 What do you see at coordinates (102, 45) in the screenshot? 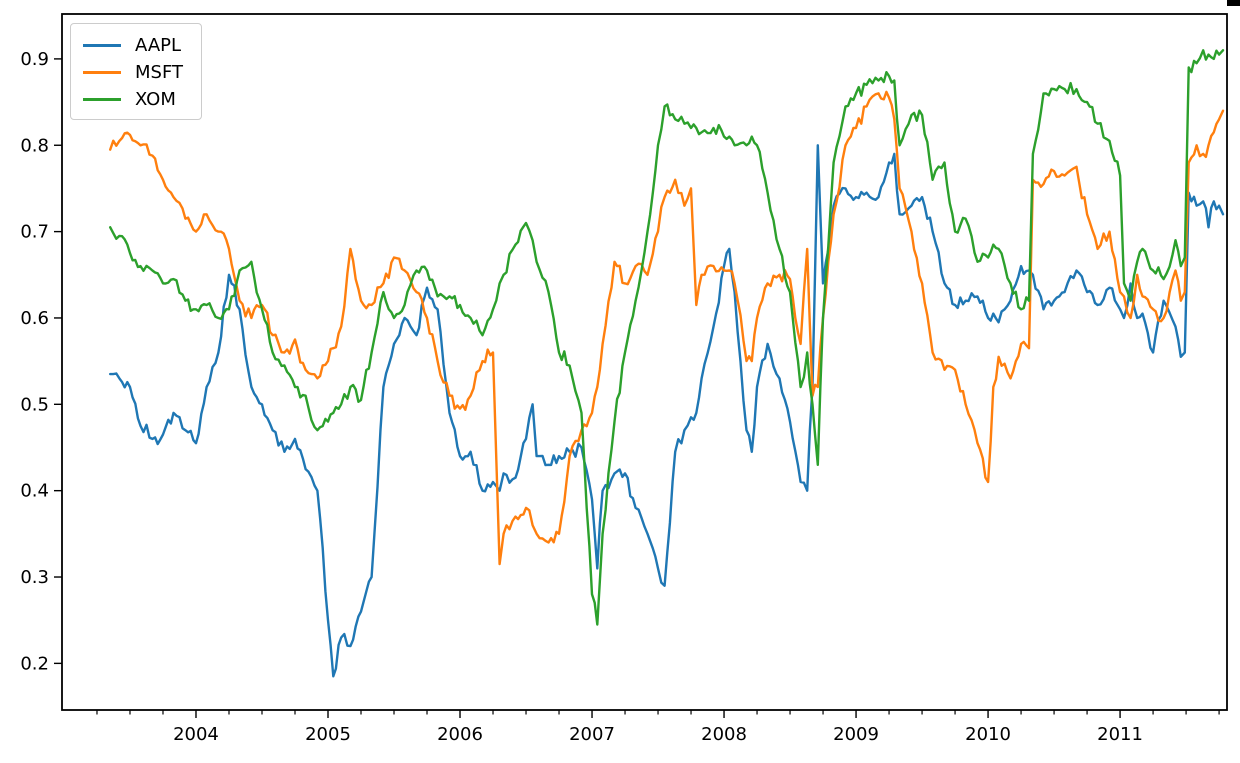
I see `legend-line-aapl` at bounding box center [102, 45].